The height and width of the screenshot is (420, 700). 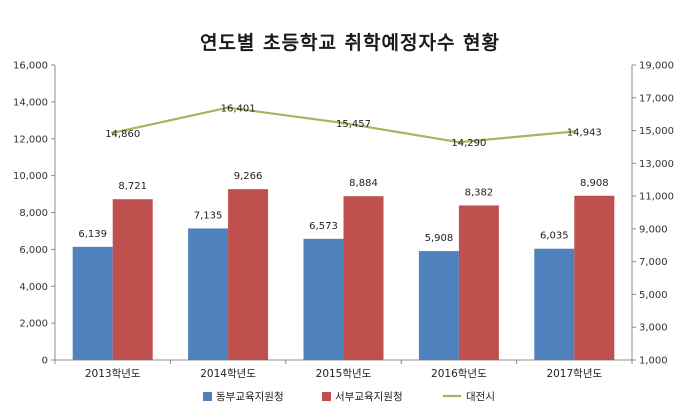 What do you see at coordinates (369, 397) in the screenshot?
I see `legend-label: 서부교육지원청` at bounding box center [369, 397].